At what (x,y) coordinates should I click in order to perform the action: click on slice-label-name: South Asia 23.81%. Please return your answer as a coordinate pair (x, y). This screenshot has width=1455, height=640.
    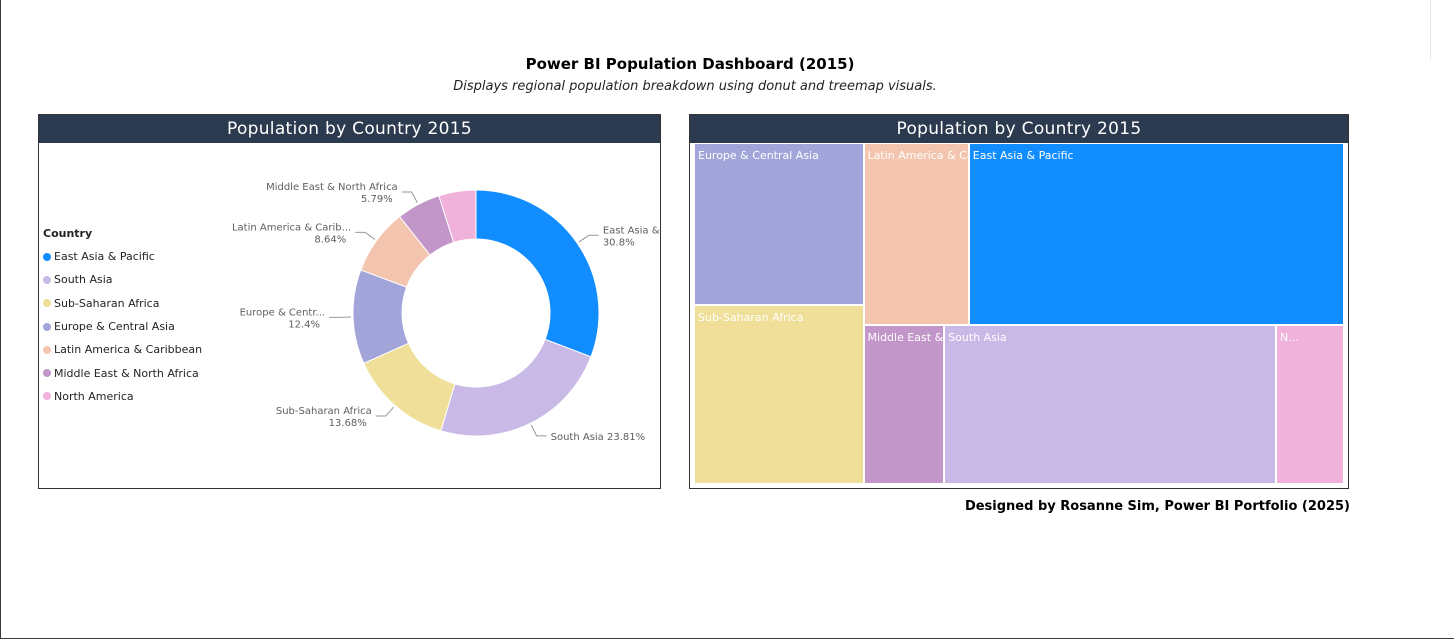
    Looking at the image, I should click on (598, 437).